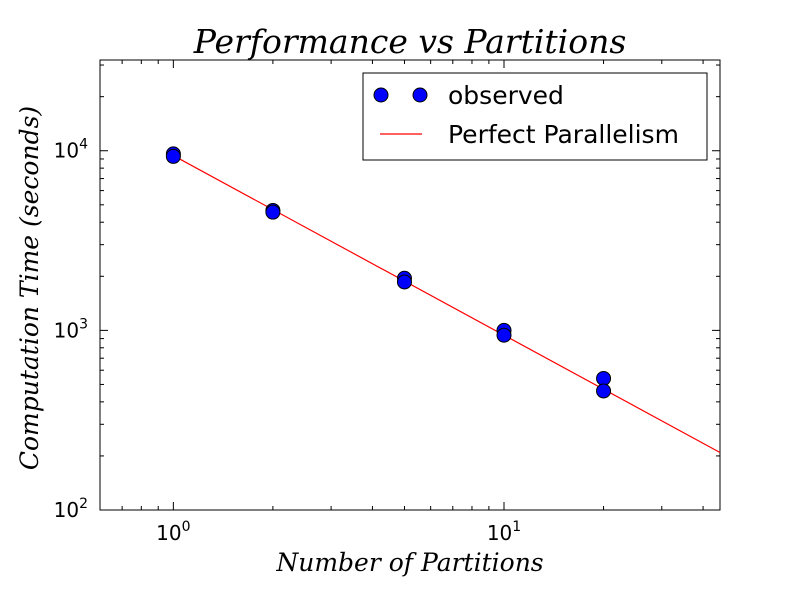  I want to click on legend-box, so click(535, 116).